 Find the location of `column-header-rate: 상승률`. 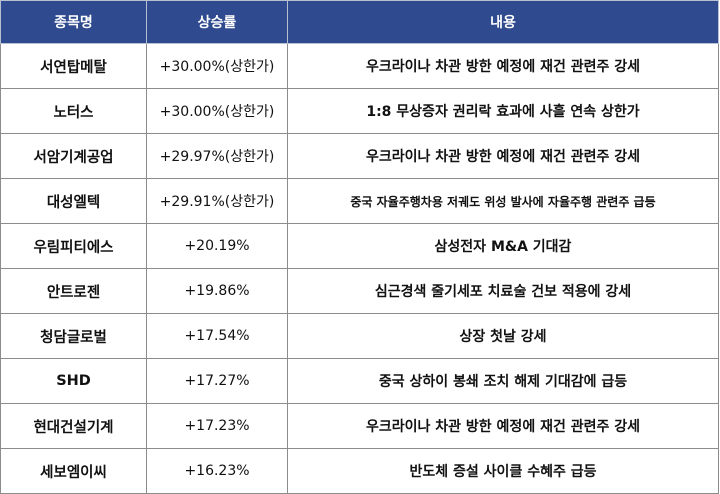

column-header-rate: 상승률 is located at coordinates (217, 22).